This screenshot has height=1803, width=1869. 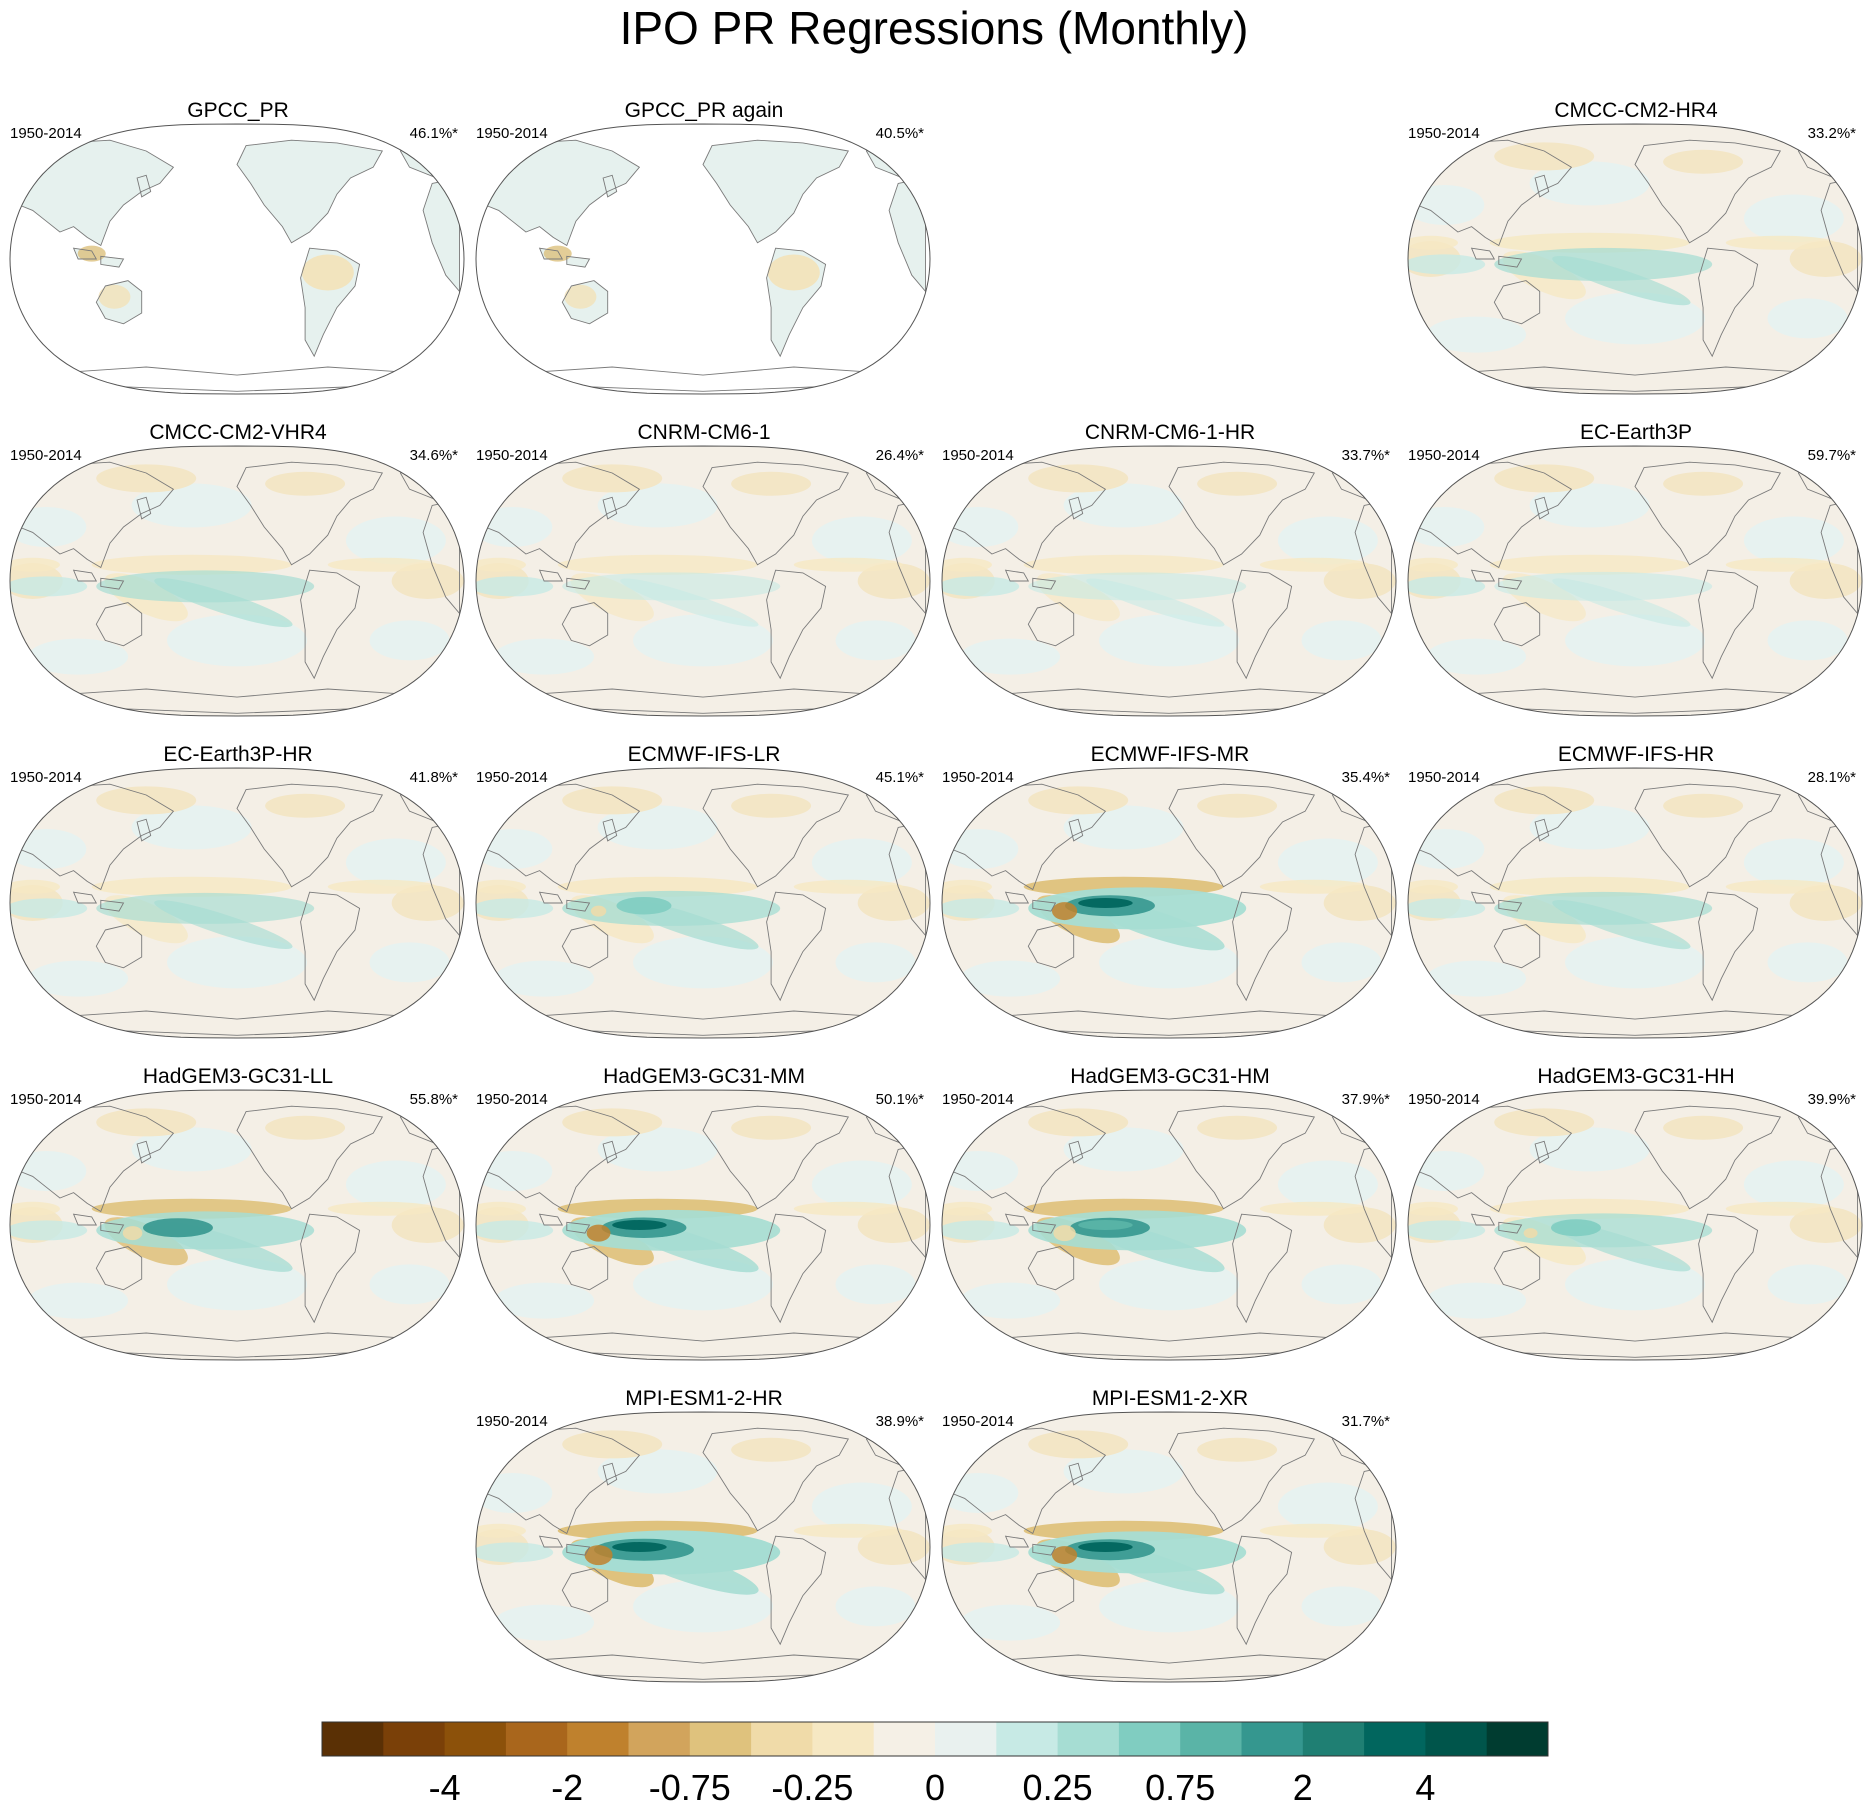 I want to click on panel-percent: 55.8%*, so click(x=434, y=1099).